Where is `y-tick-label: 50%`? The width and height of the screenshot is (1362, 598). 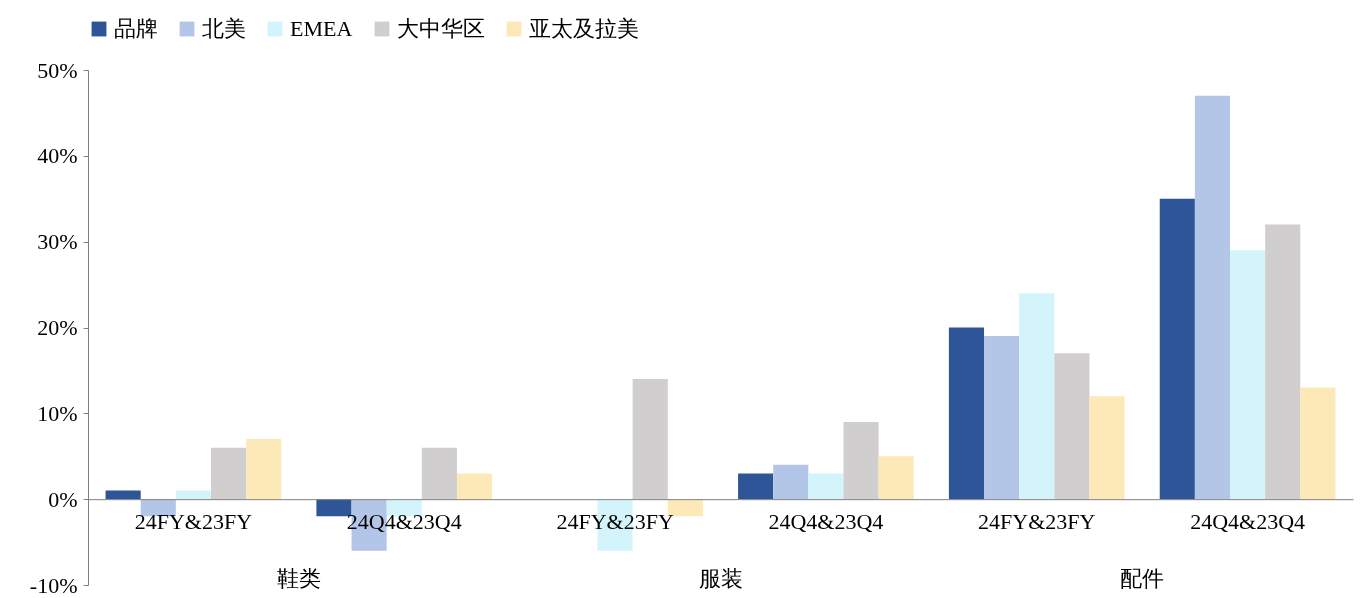
y-tick-label: 50% is located at coordinates (57, 70).